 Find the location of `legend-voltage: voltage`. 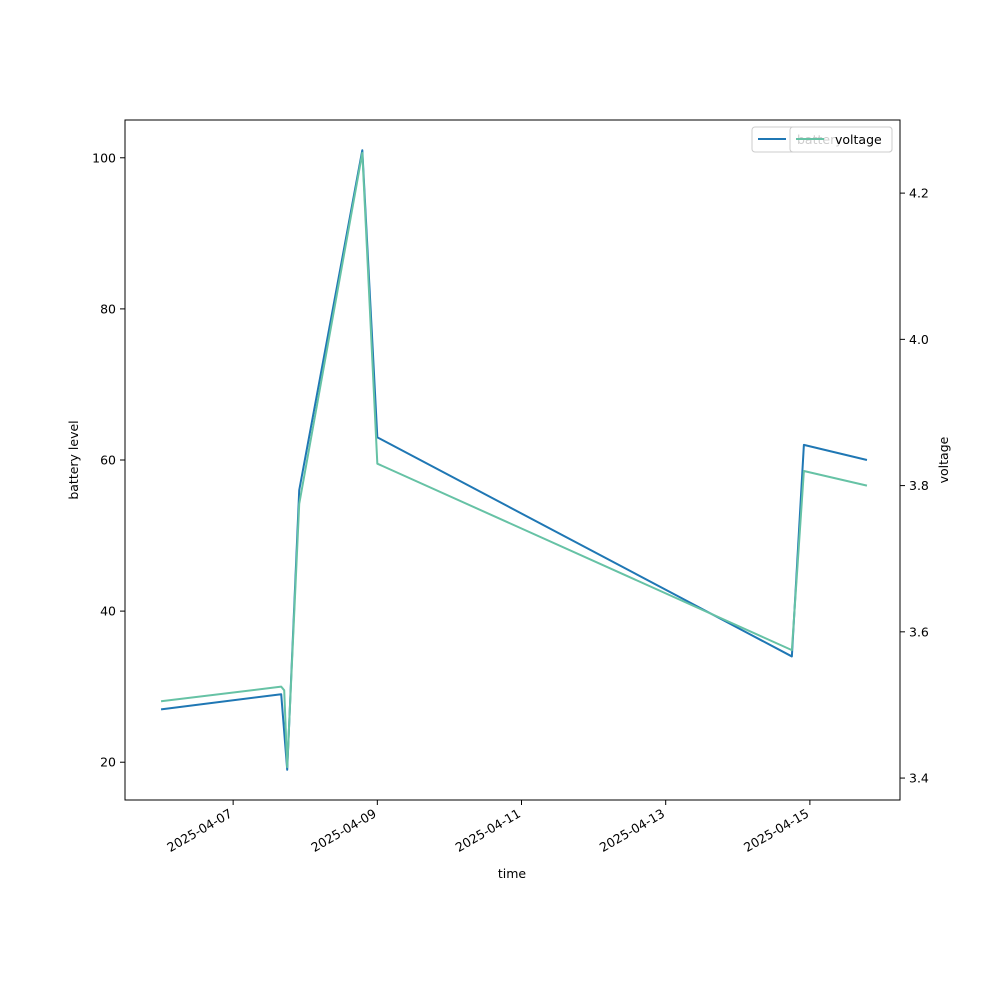

legend-voltage: voltage is located at coordinates (841, 139).